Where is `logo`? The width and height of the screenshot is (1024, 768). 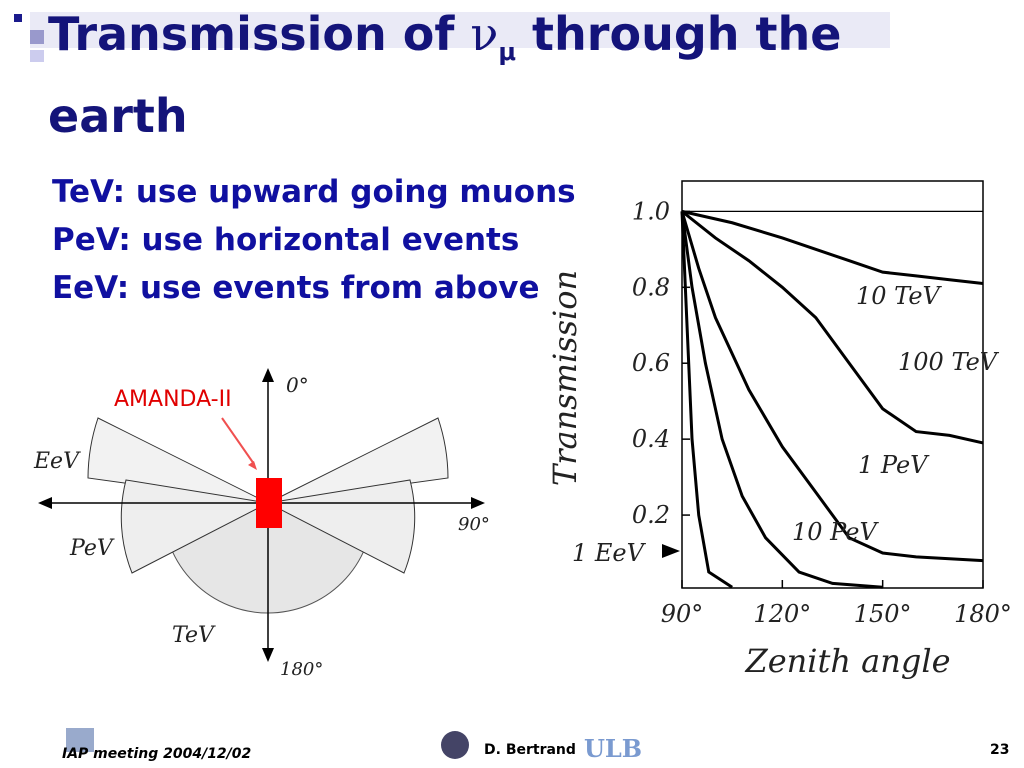 logo is located at coordinates (80, 740).